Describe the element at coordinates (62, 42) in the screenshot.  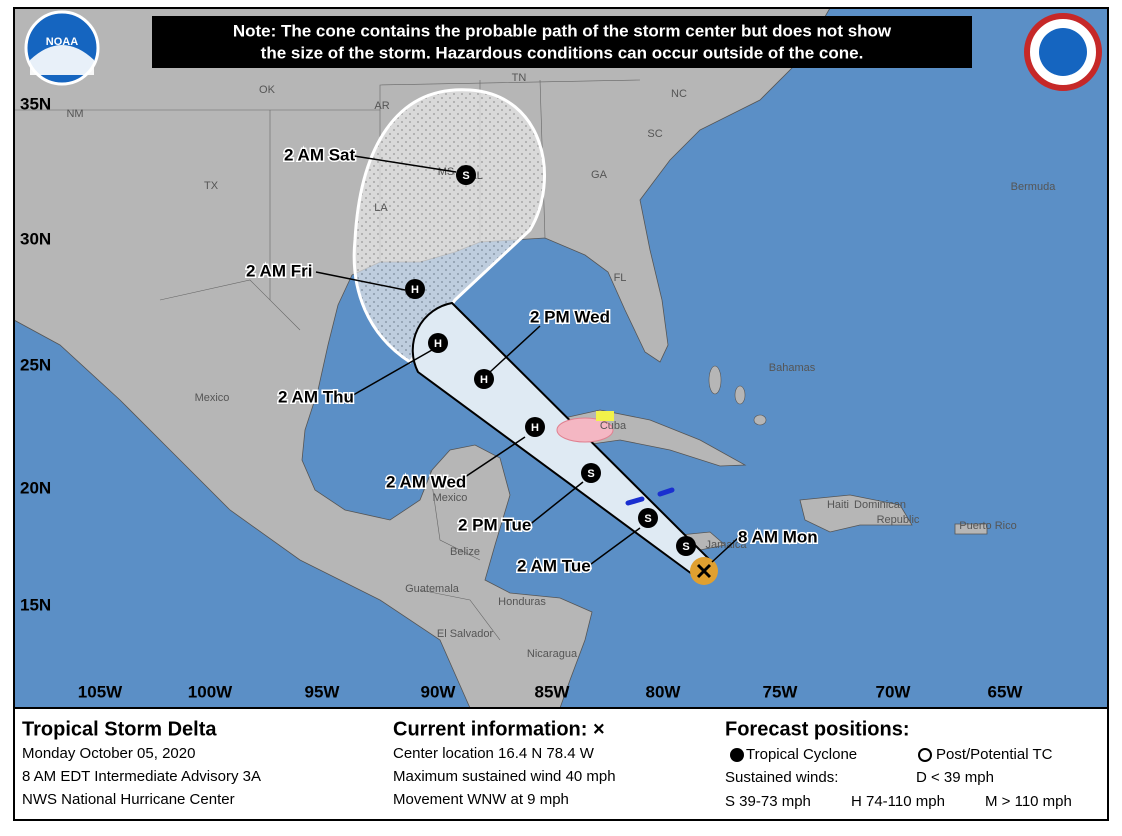
I see `logo-text: NOAA` at that location.